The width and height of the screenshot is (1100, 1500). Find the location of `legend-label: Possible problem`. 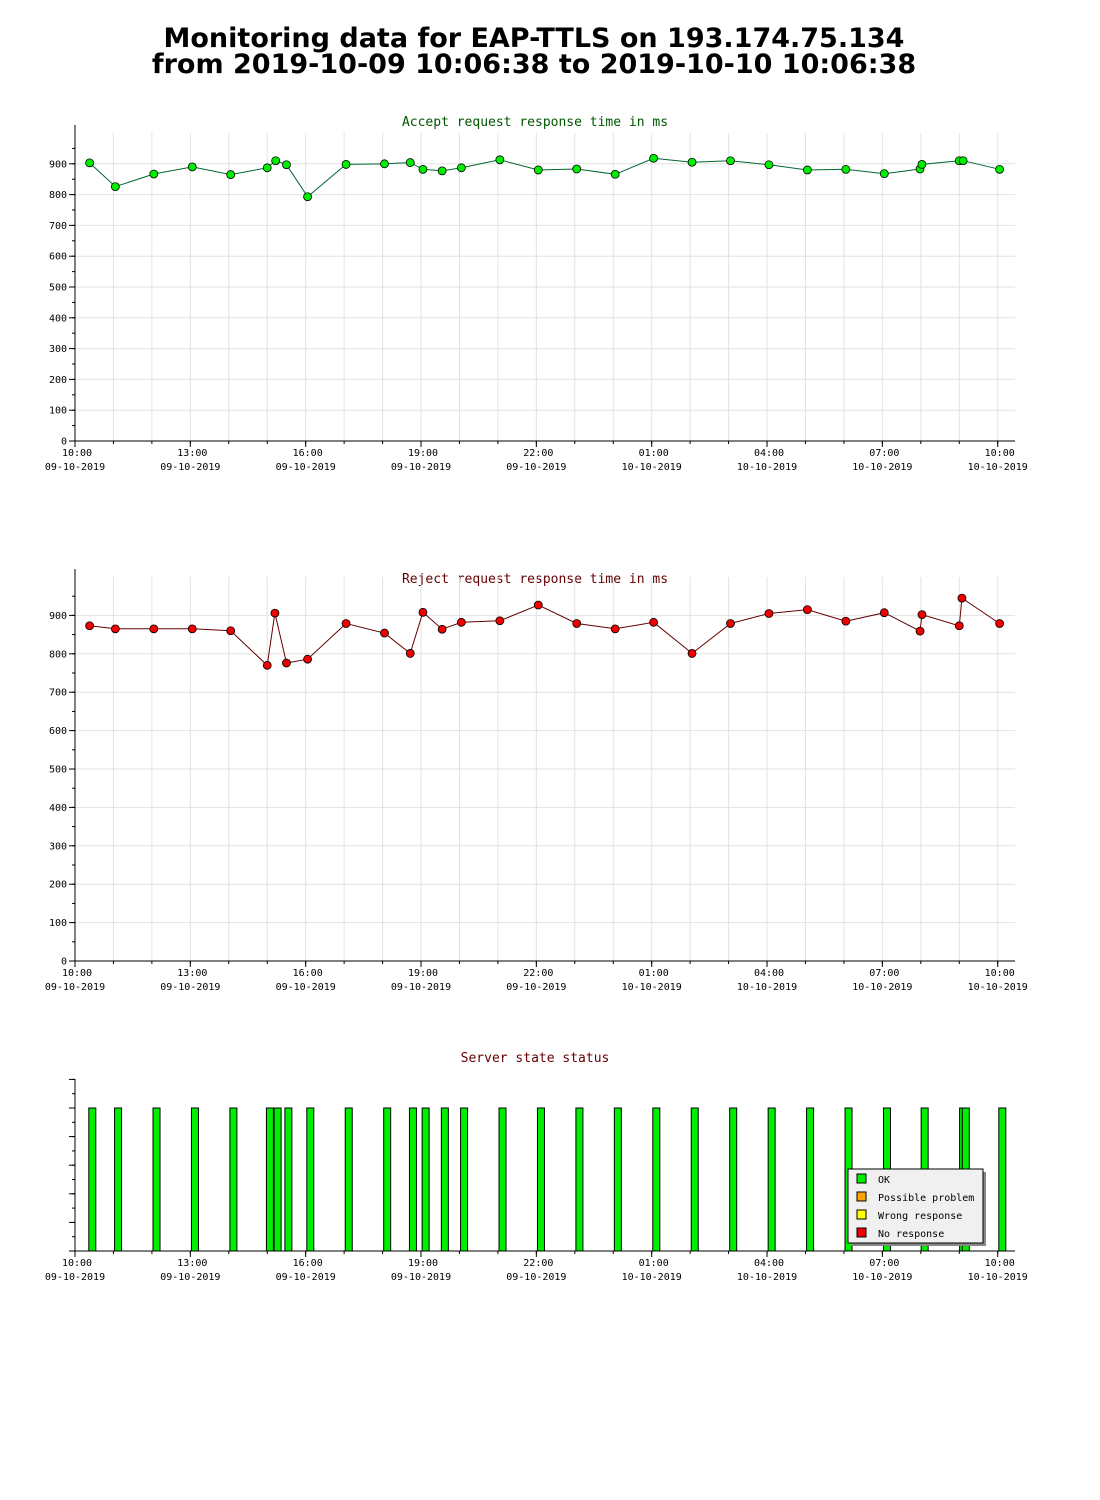

legend-label: Possible problem is located at coordinates (926, 1198).